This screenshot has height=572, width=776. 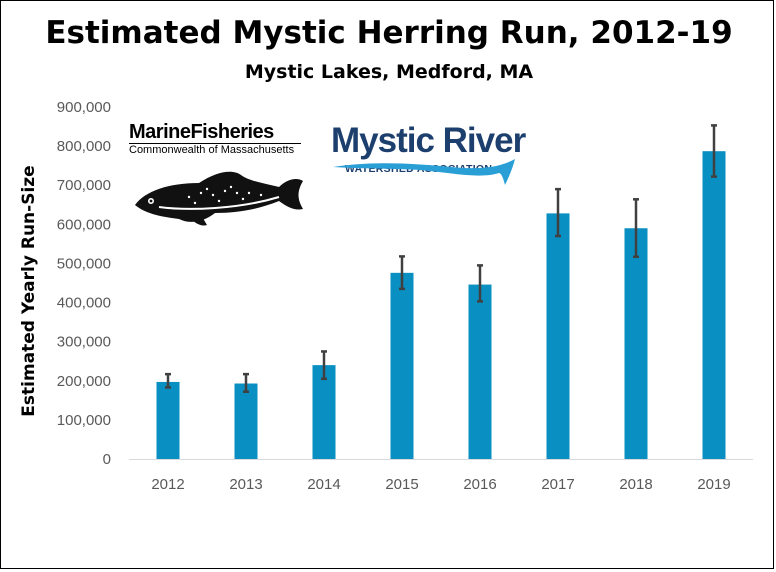 I want to click on error-bar-2016, so click(x=480, y=283).